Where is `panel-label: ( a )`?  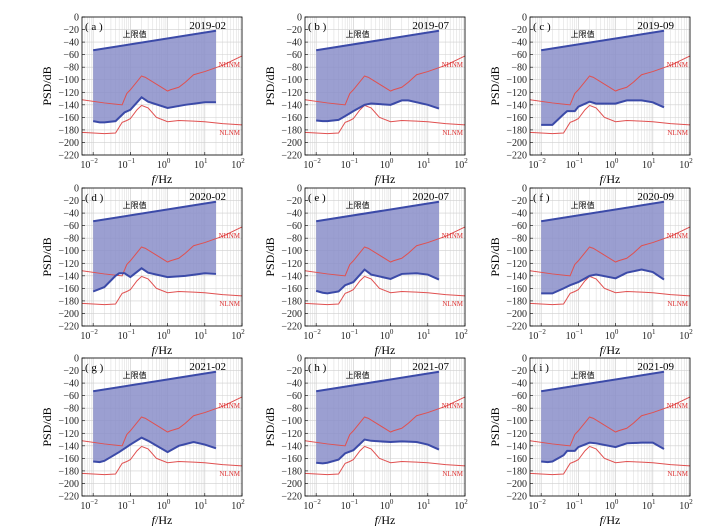
panel-label: ( a ) is located at coordinates (94, 27).